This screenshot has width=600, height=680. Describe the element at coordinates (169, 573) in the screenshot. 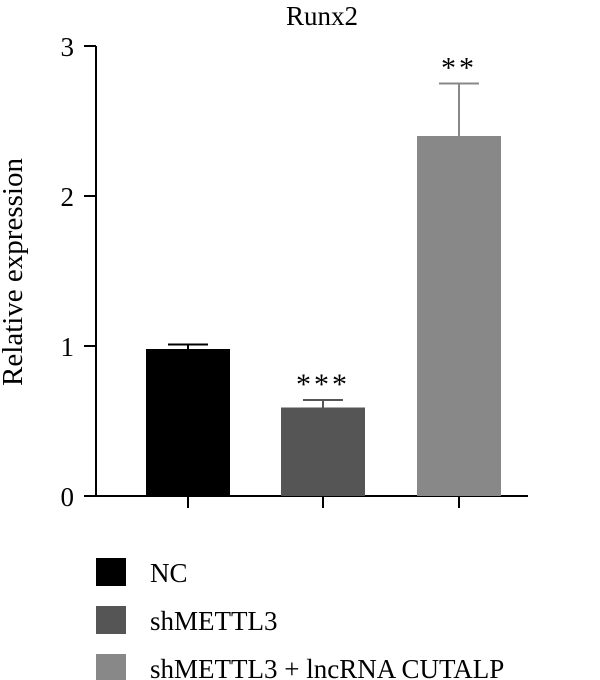

I see `legend-entry-label: NC` at that location.